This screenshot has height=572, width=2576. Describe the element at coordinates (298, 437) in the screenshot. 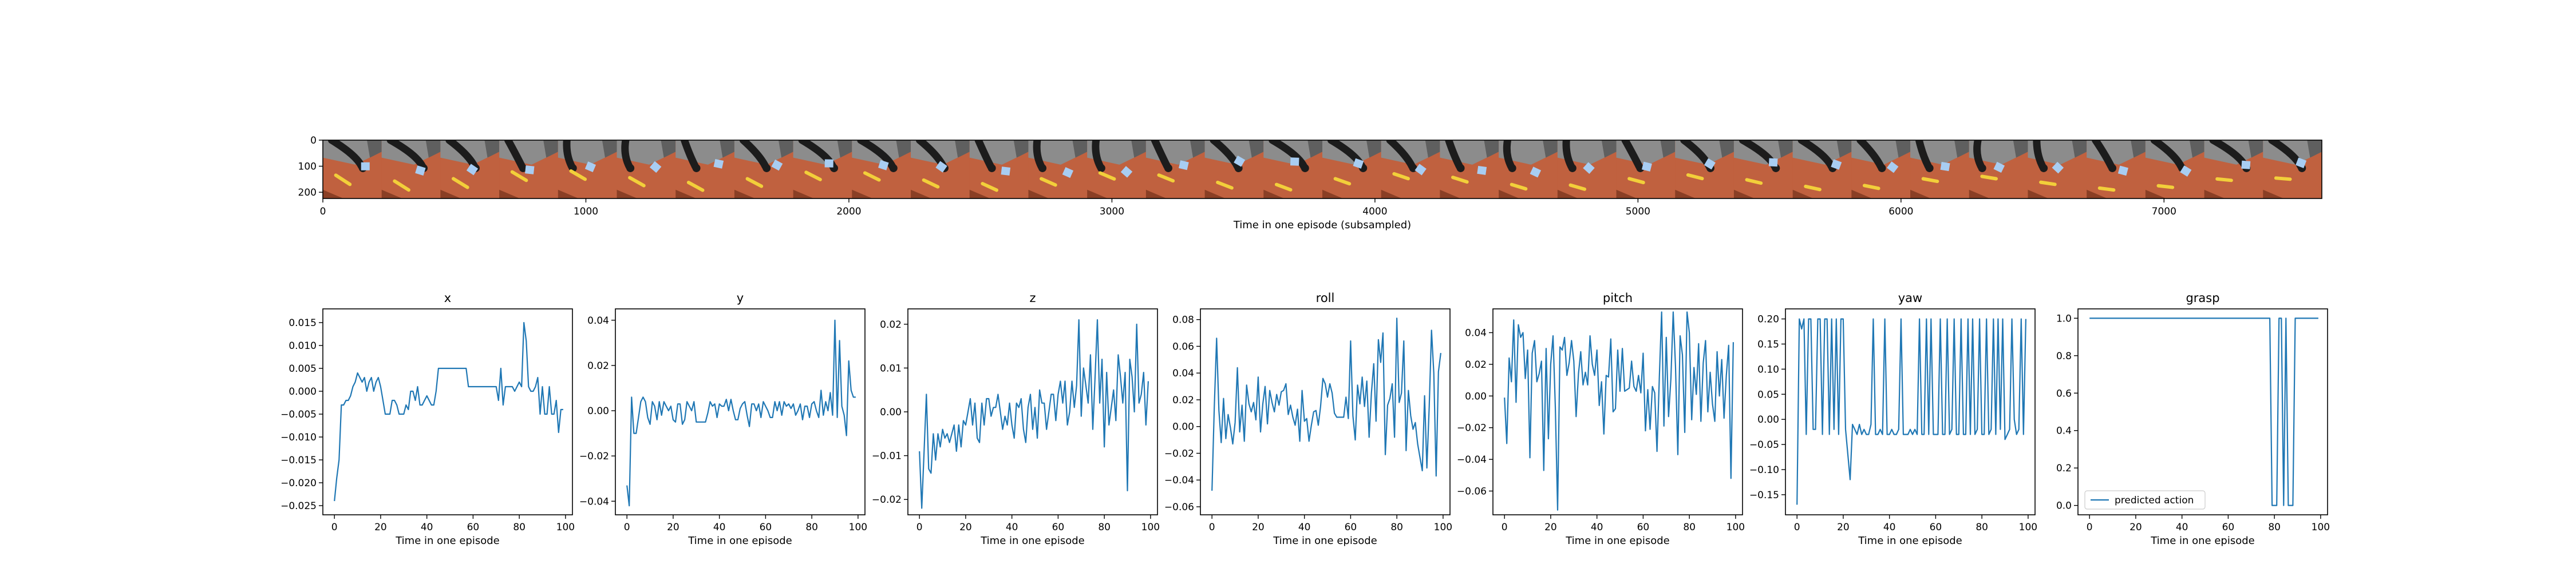

I see `ytick-label: −0.010` at that location.